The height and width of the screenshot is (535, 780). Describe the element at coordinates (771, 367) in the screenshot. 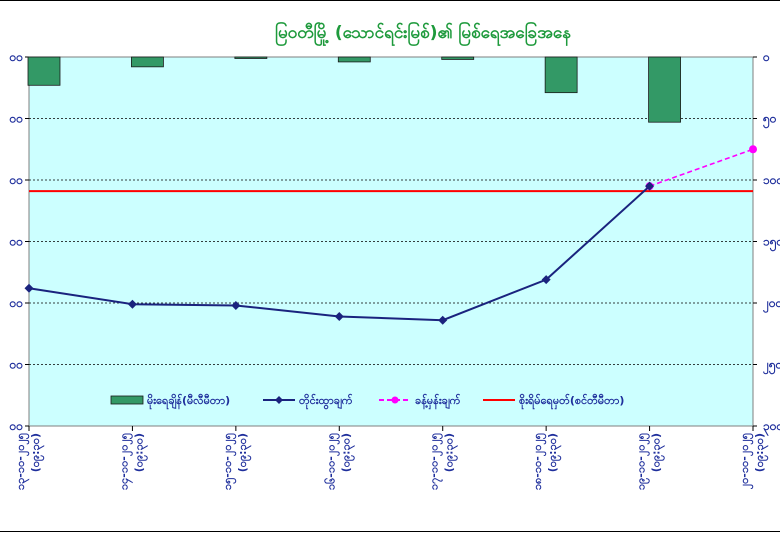

I see `right-tick-label: ၂၅၀` at that location.